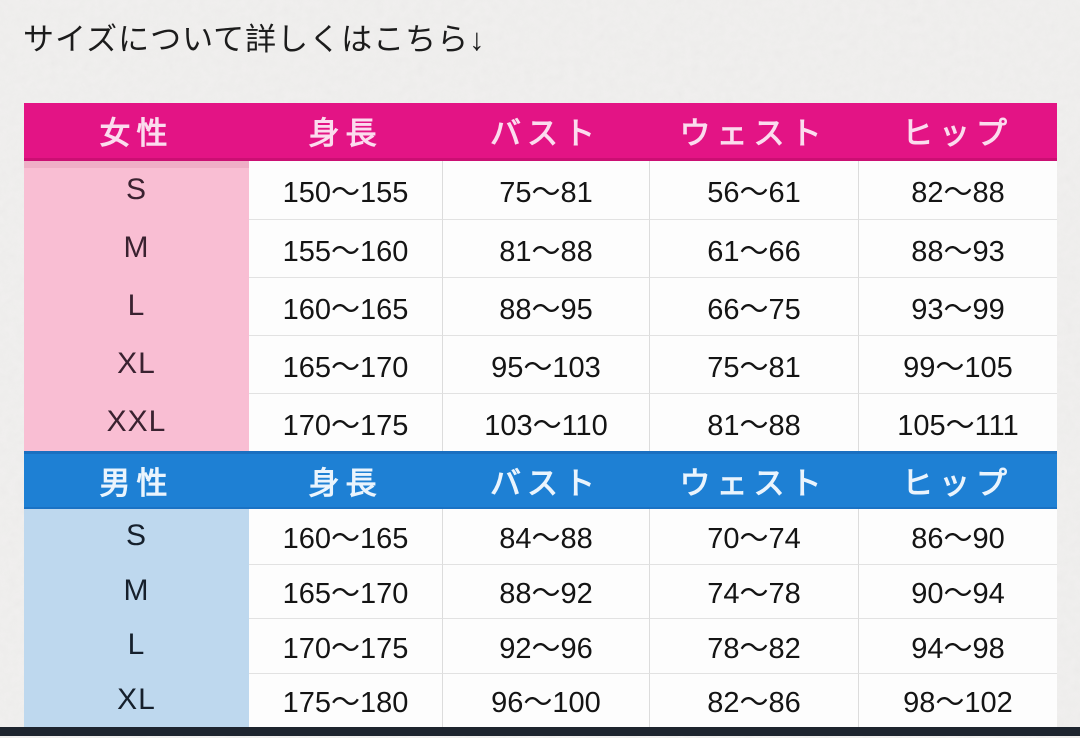 The image size is (1080, 738). Describe the element at coordinates (753, 590) in the screenshot. I see `value-cell: 74〜78` at that location.